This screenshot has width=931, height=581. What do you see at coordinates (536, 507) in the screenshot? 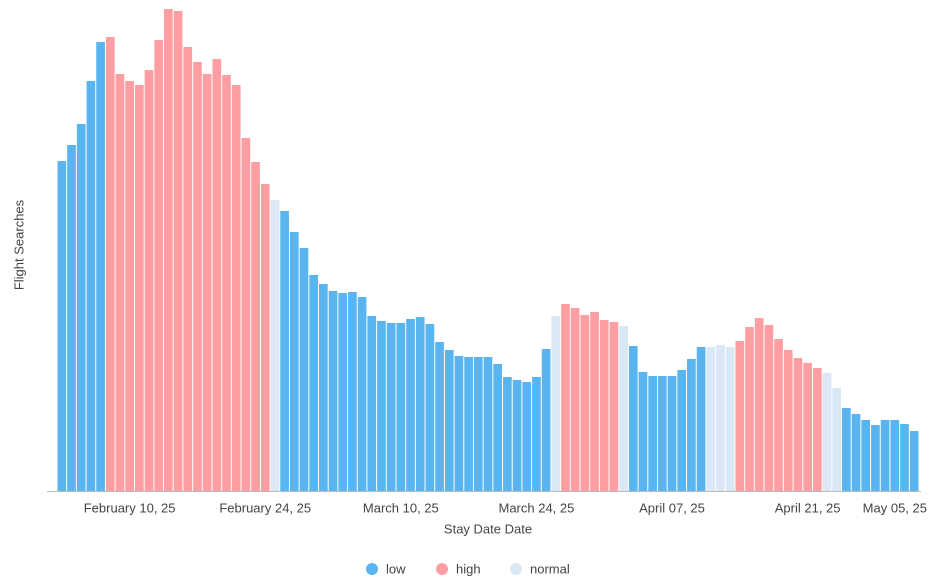
I see `x-tick-label: March 24, 25` at bounding box center [536, 507].